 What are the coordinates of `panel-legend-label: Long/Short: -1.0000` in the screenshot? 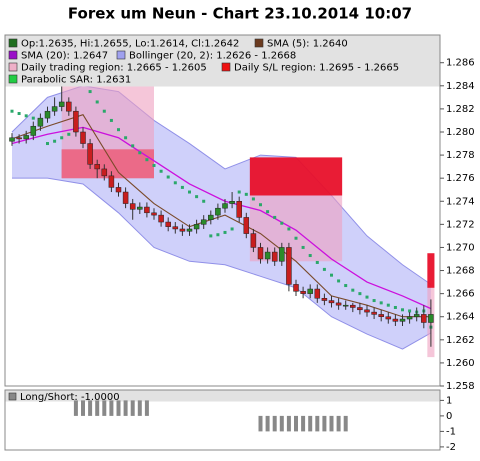 It's located at (70, 397).